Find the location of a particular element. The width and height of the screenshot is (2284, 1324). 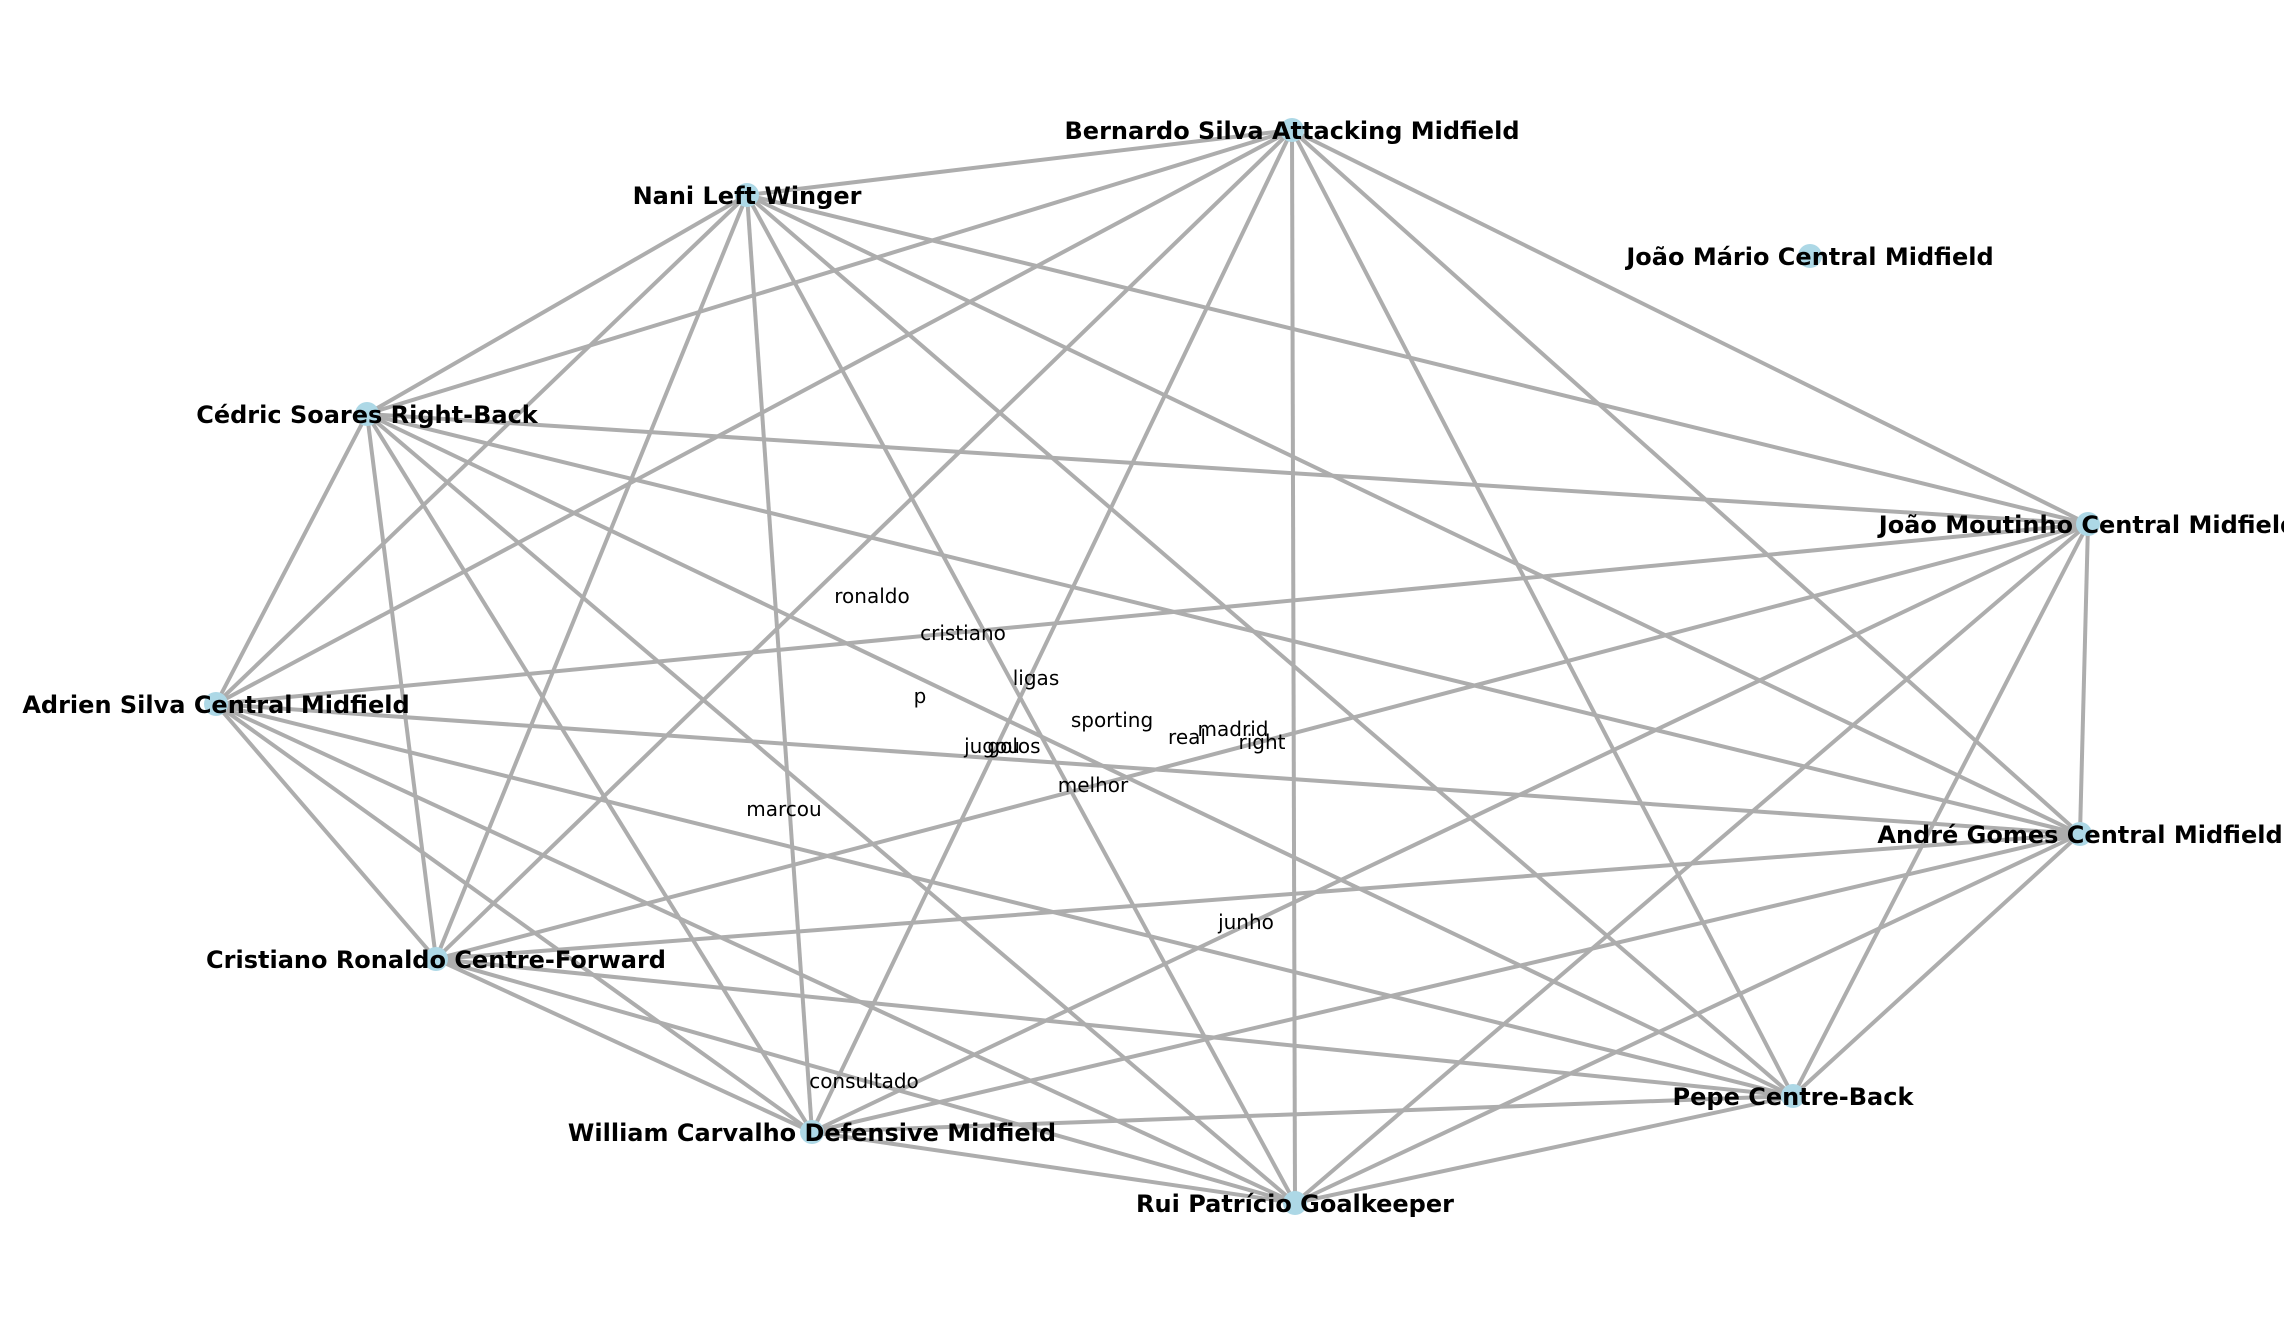

edge-label-right: right is located at coordinates (1262, 742).